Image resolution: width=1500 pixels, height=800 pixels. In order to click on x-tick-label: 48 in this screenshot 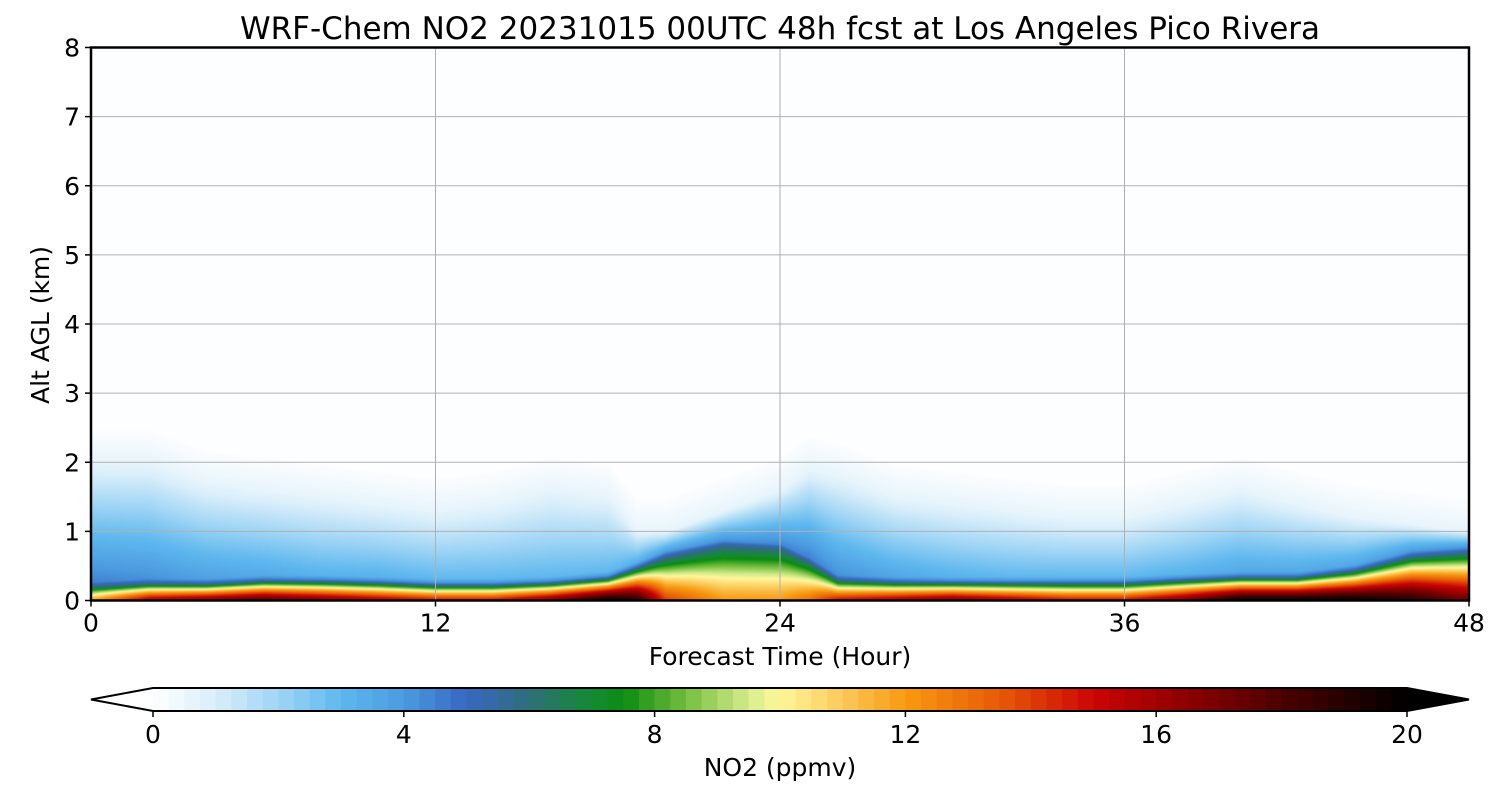, I will do `click(1469, 623)`.